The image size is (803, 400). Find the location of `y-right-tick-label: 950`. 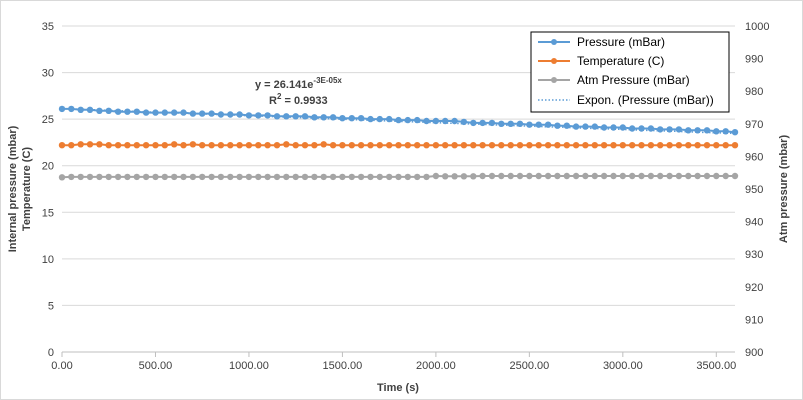

y-right-tick-label: 950 is located at coordinates (754, 190).